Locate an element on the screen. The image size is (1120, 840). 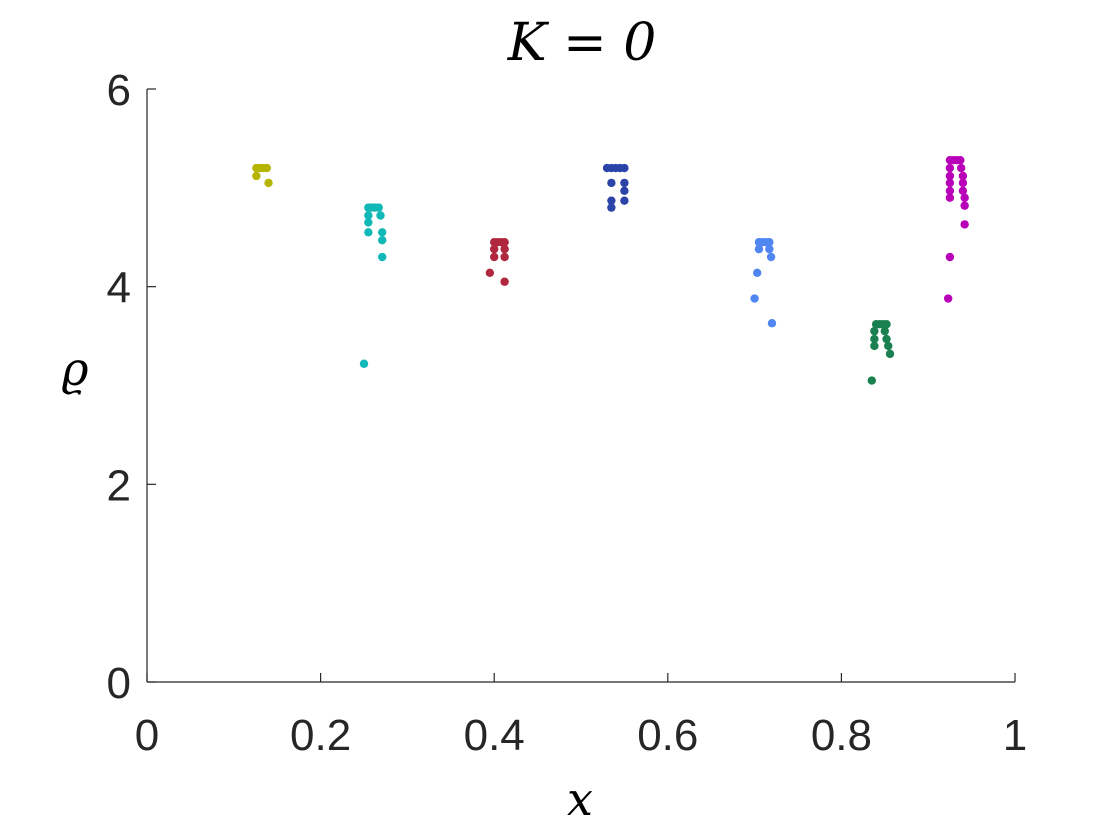
chart-title: K = 0 is located at coordinates (582, 43).